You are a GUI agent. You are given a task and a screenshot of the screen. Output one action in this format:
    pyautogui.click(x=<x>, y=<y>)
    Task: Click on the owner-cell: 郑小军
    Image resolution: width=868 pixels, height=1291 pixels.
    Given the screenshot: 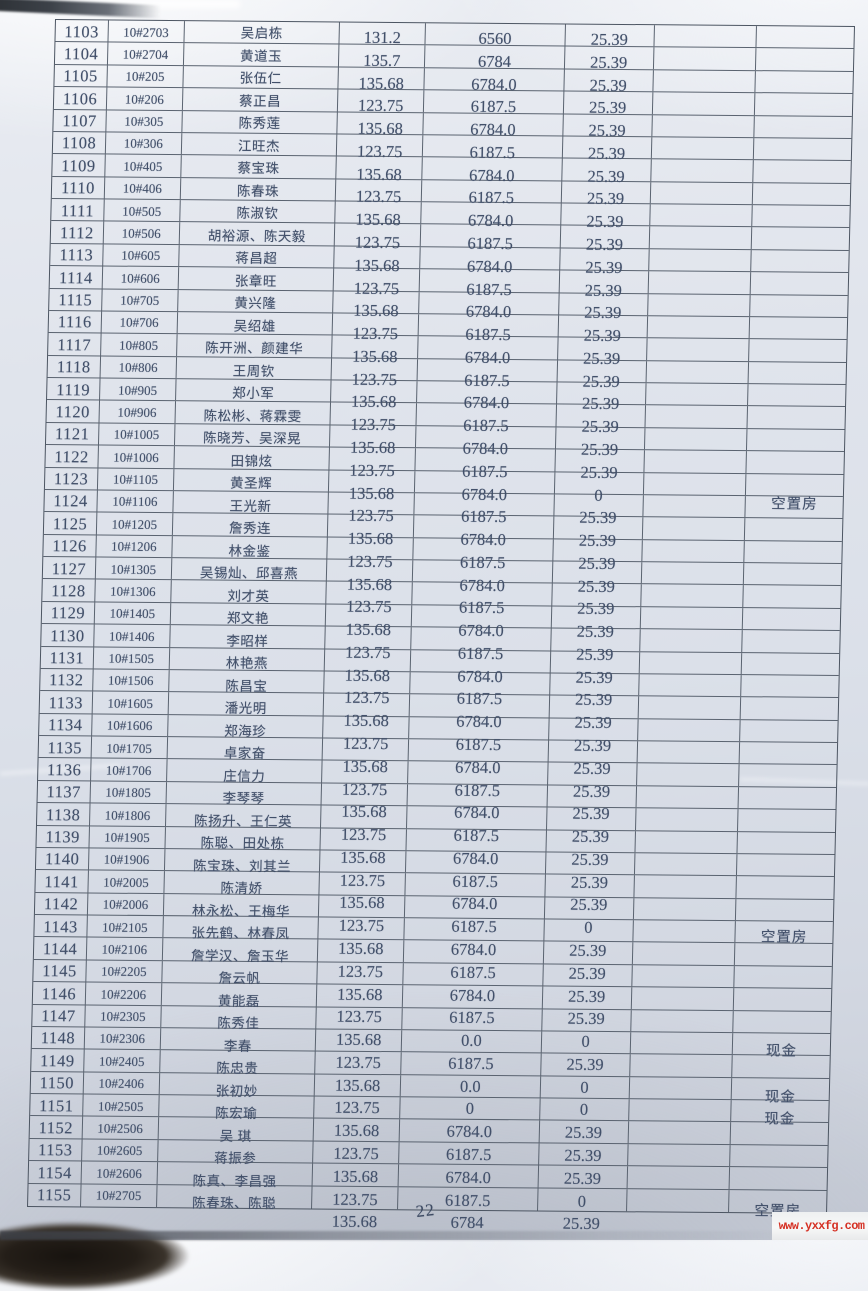 What is the action you would take?
    pyautogui.click(x=253, y=390)
    